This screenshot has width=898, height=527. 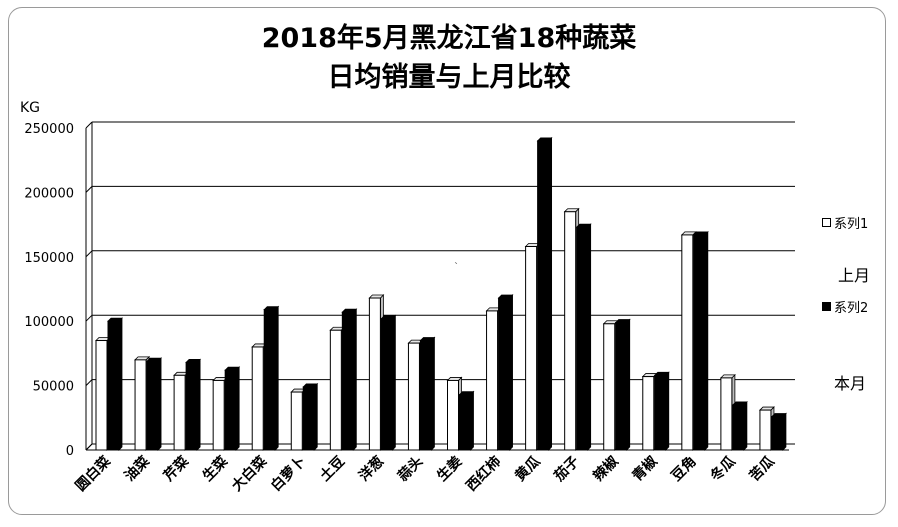 I want to click on legend-label-series1: 系列1, so click(x=851, y=224).